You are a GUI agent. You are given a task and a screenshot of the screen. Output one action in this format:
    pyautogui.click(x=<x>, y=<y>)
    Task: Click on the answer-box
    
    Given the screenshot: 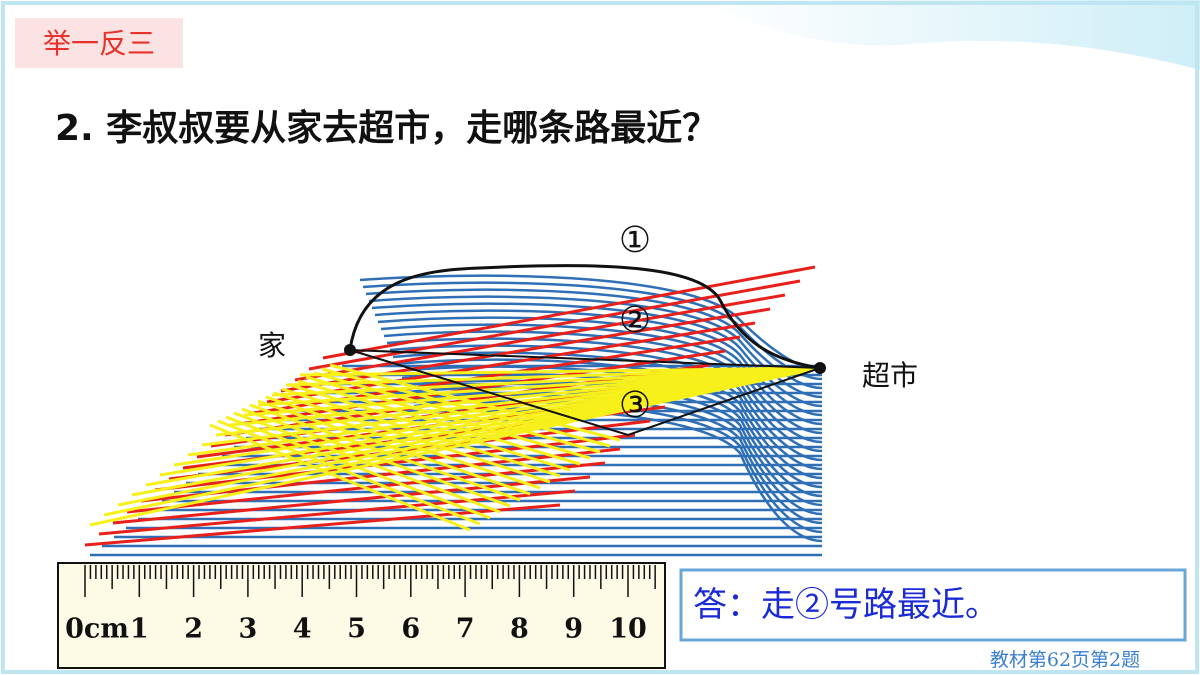 What is the action you would take?
    pyautogui.click(x=933, y=605)
    